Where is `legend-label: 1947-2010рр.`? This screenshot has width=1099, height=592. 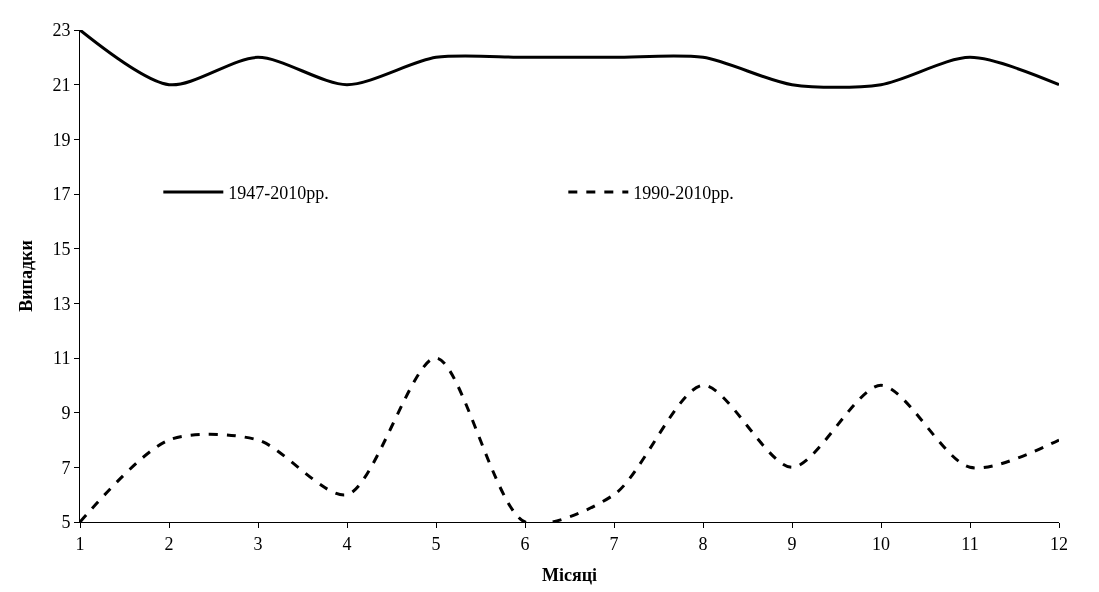
legend-label: 1947-2010рр. is located at coordinates (278, 193).